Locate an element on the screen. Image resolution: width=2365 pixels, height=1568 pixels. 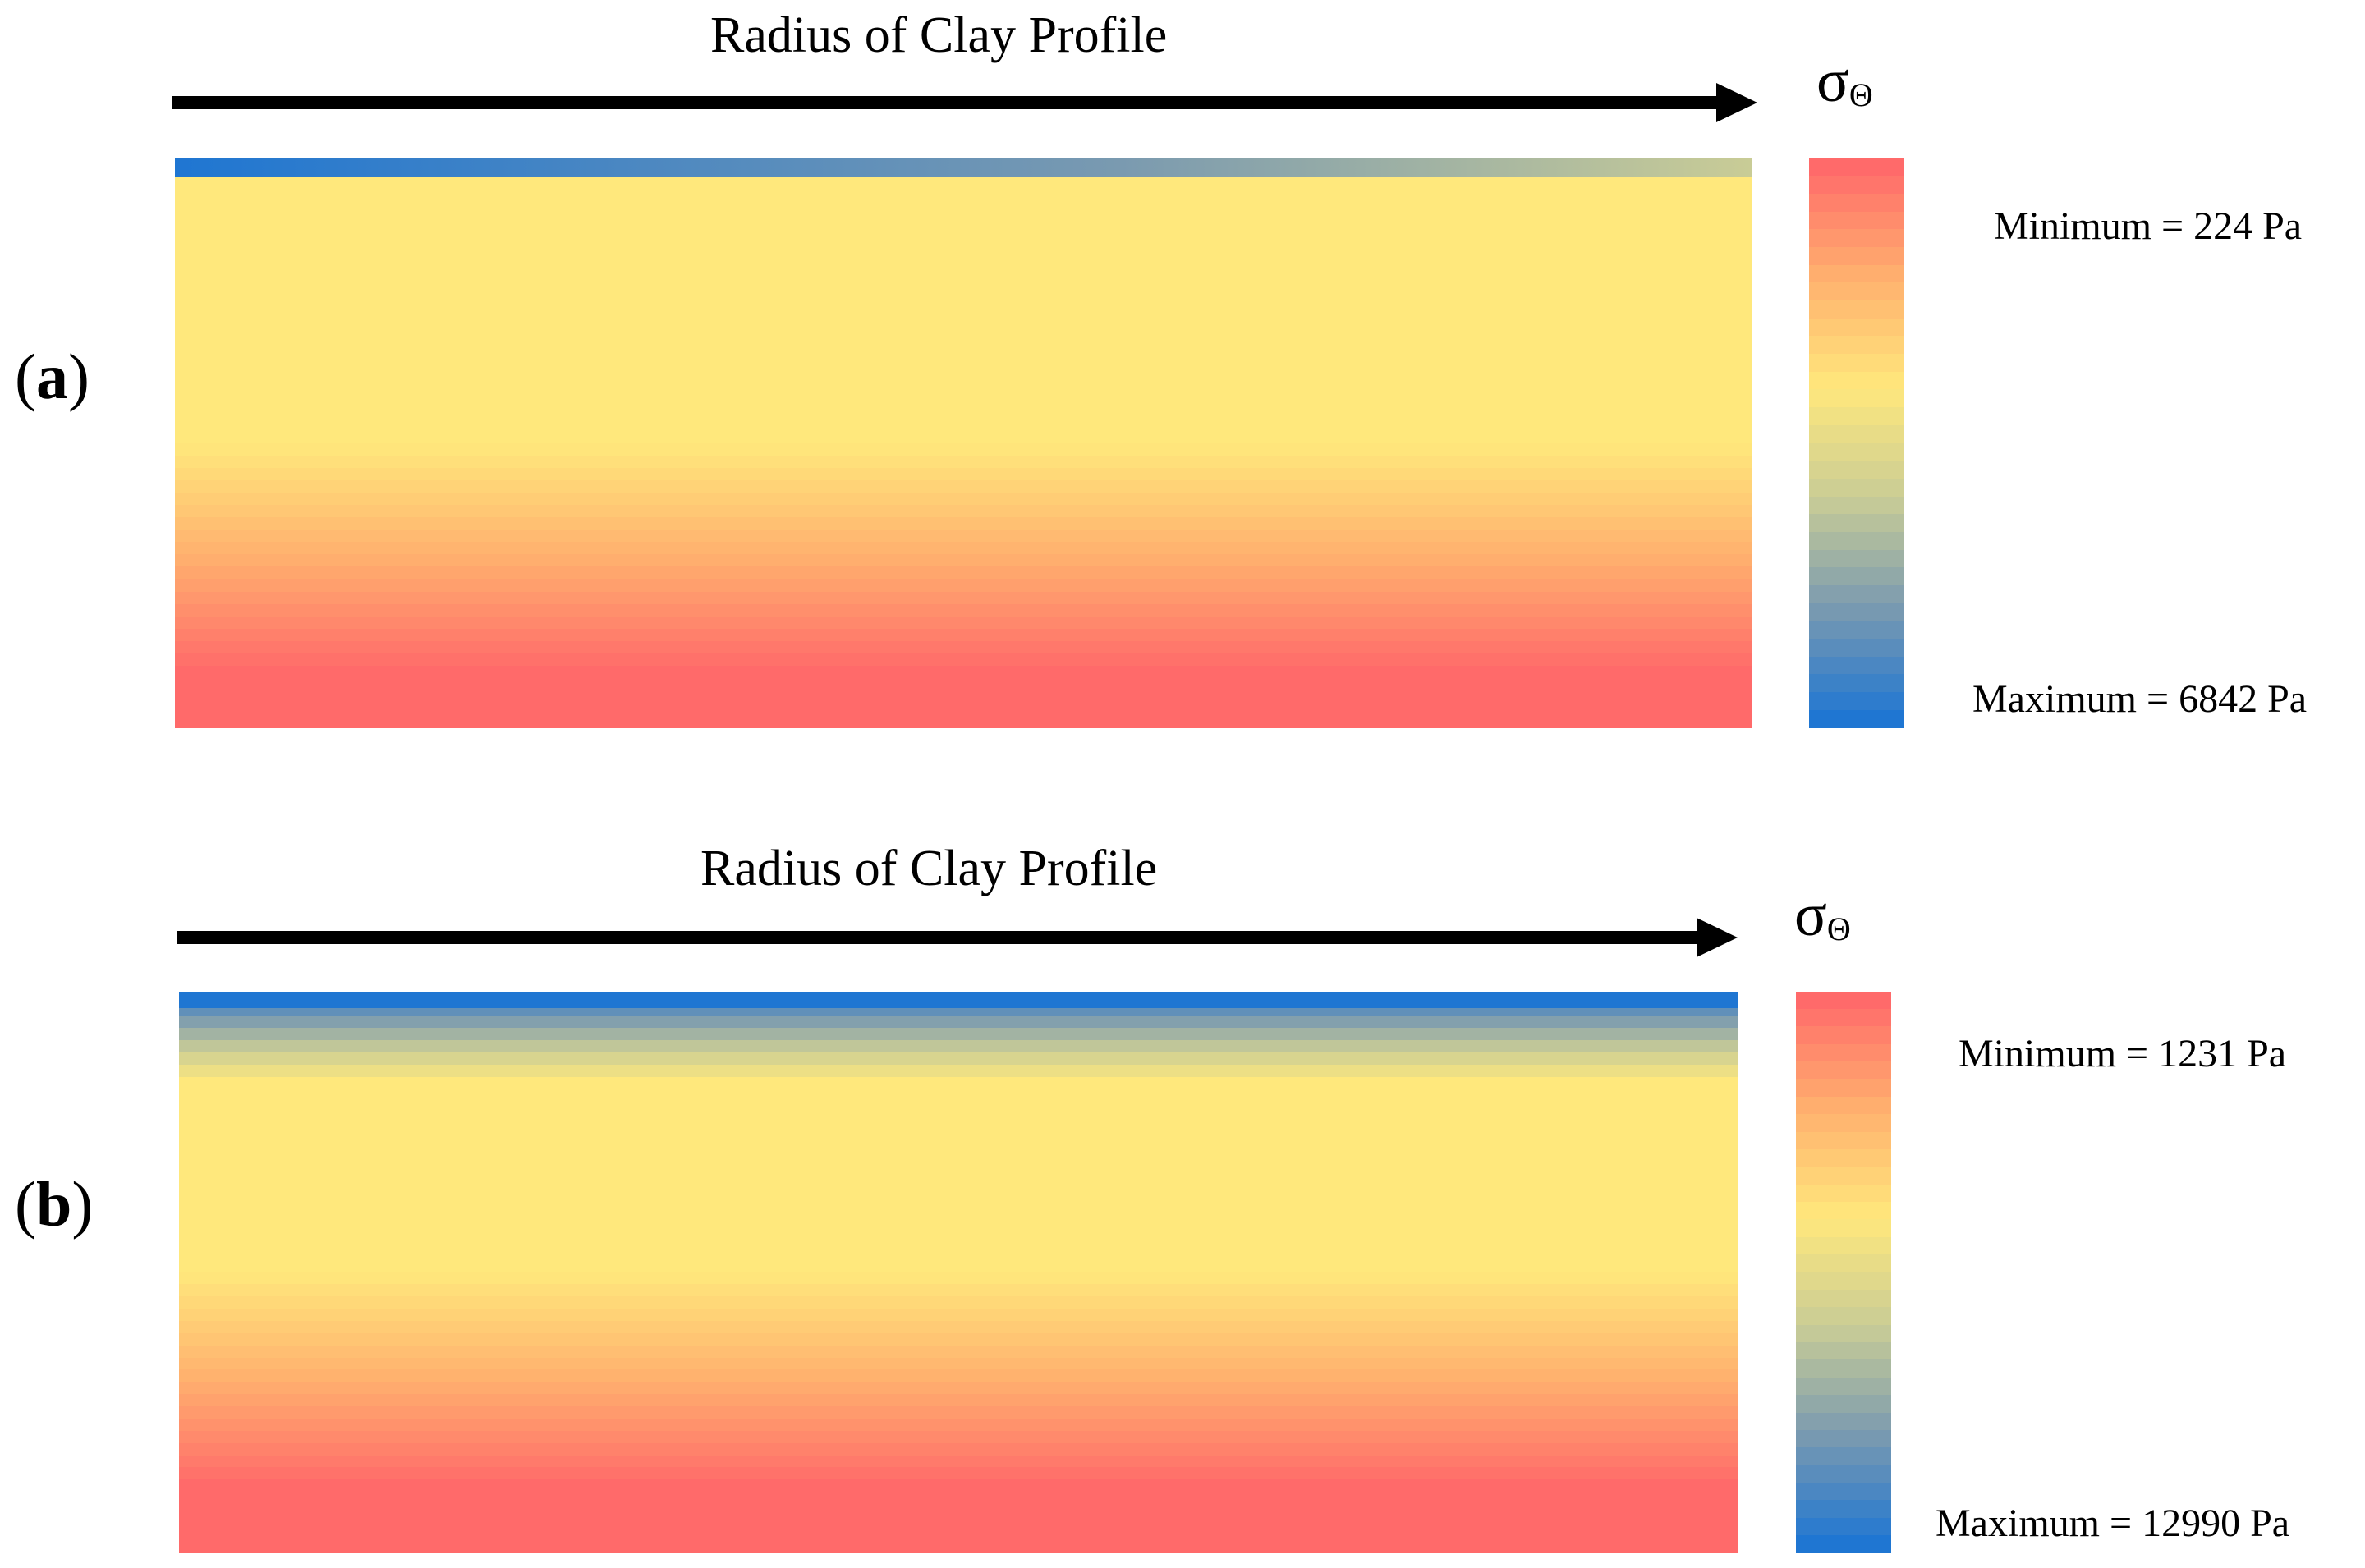
radius-arrow is located at coordinates (964, 102).